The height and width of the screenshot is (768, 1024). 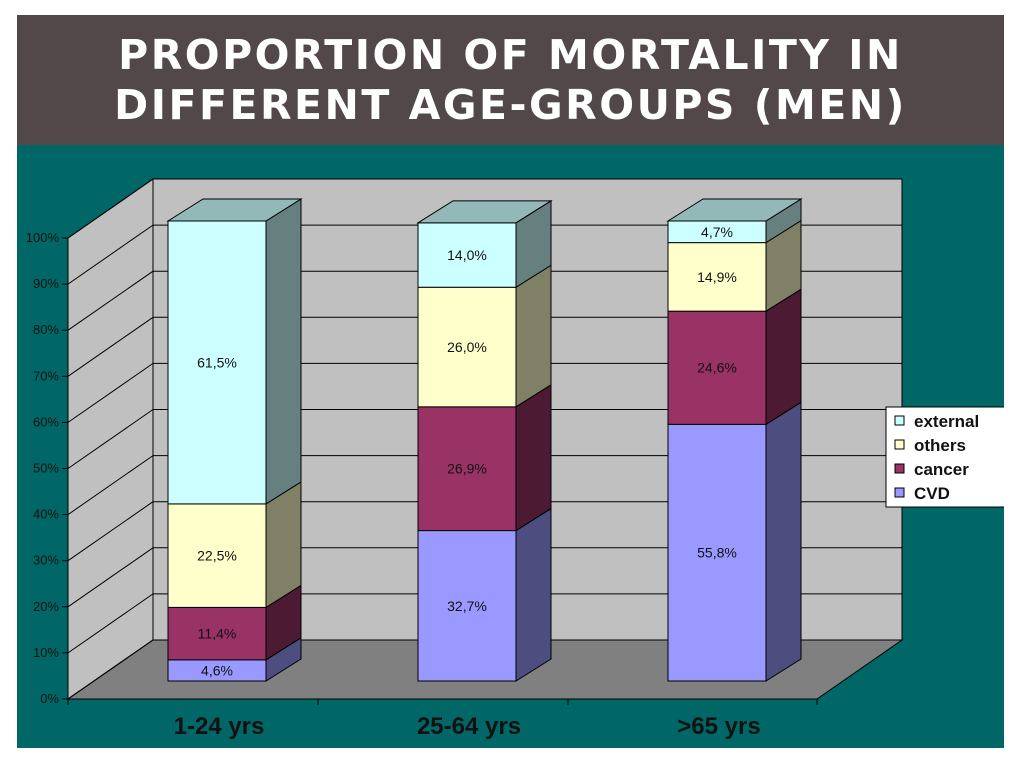 I want to click on data-label: 11,4%, so click(x=217, y=634).